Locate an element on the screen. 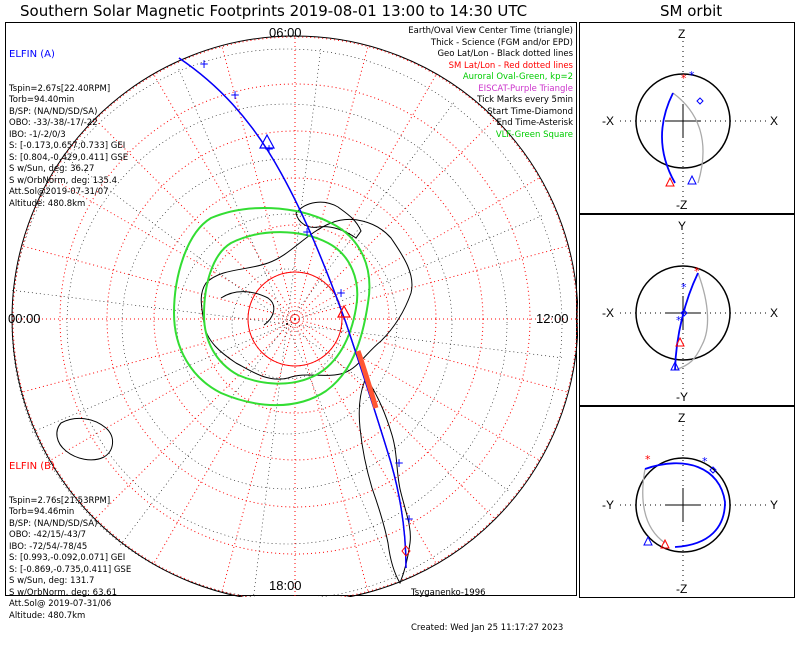 The image size is (800, 657). time-label-bottom: 18:00 is located at coordinates (285, 585).